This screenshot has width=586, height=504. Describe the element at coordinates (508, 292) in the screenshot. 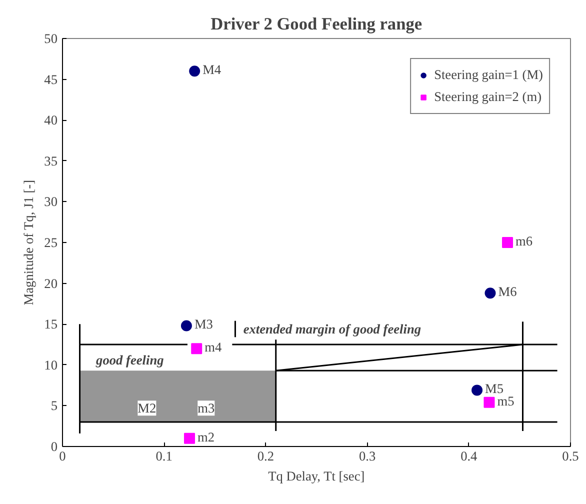

I see `data-label: M6` at that location.